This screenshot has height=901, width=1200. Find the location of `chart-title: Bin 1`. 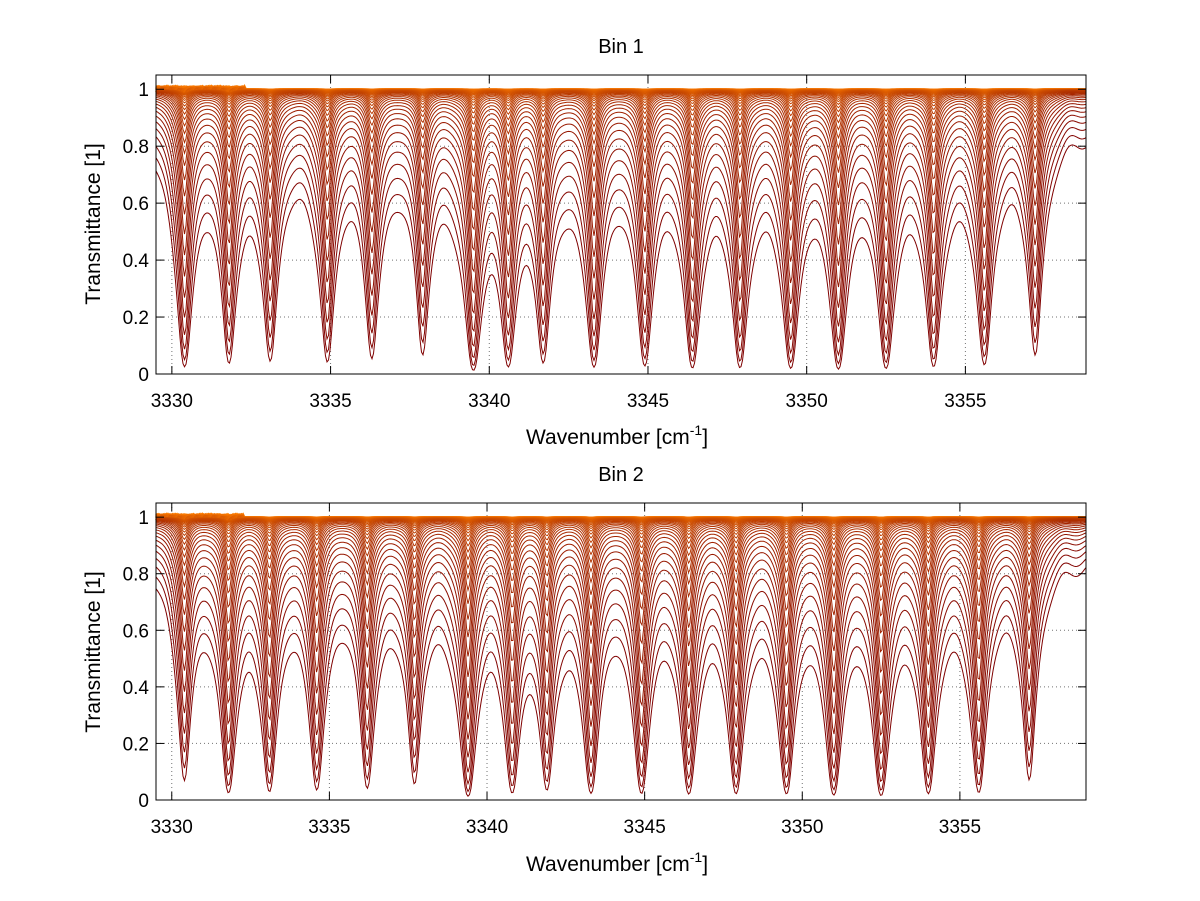

chart-title: Bin 1 is located at coordinates (621, 47).